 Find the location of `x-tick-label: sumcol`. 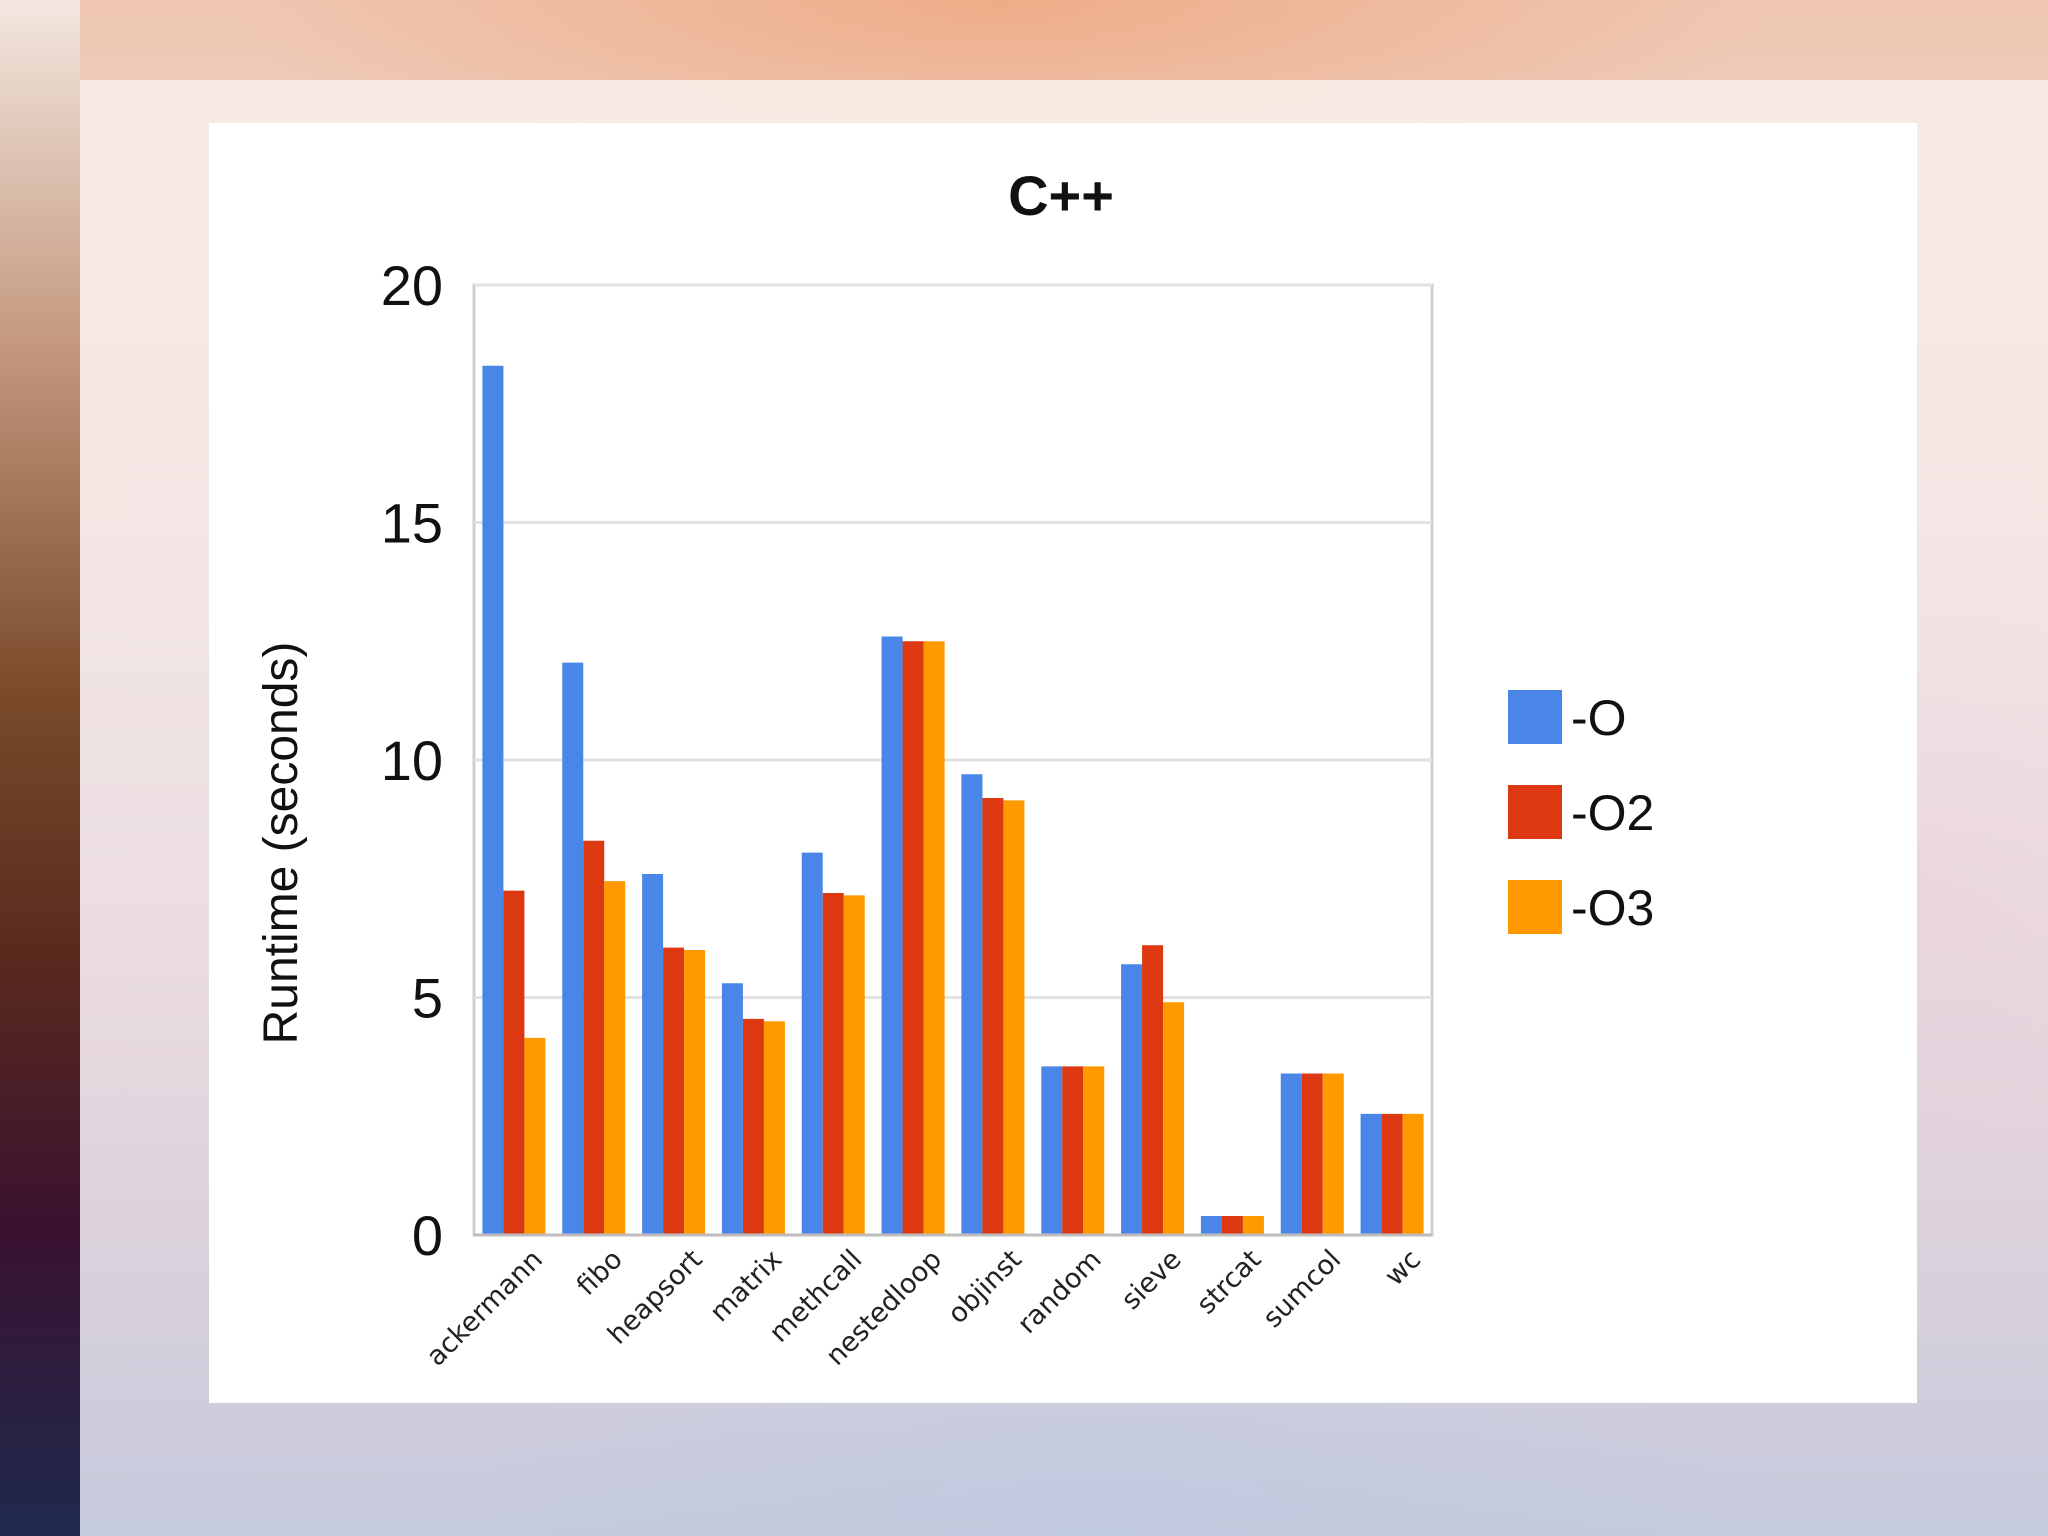

x-tick-label: sumcol is located at coordinates (1302, 1289).